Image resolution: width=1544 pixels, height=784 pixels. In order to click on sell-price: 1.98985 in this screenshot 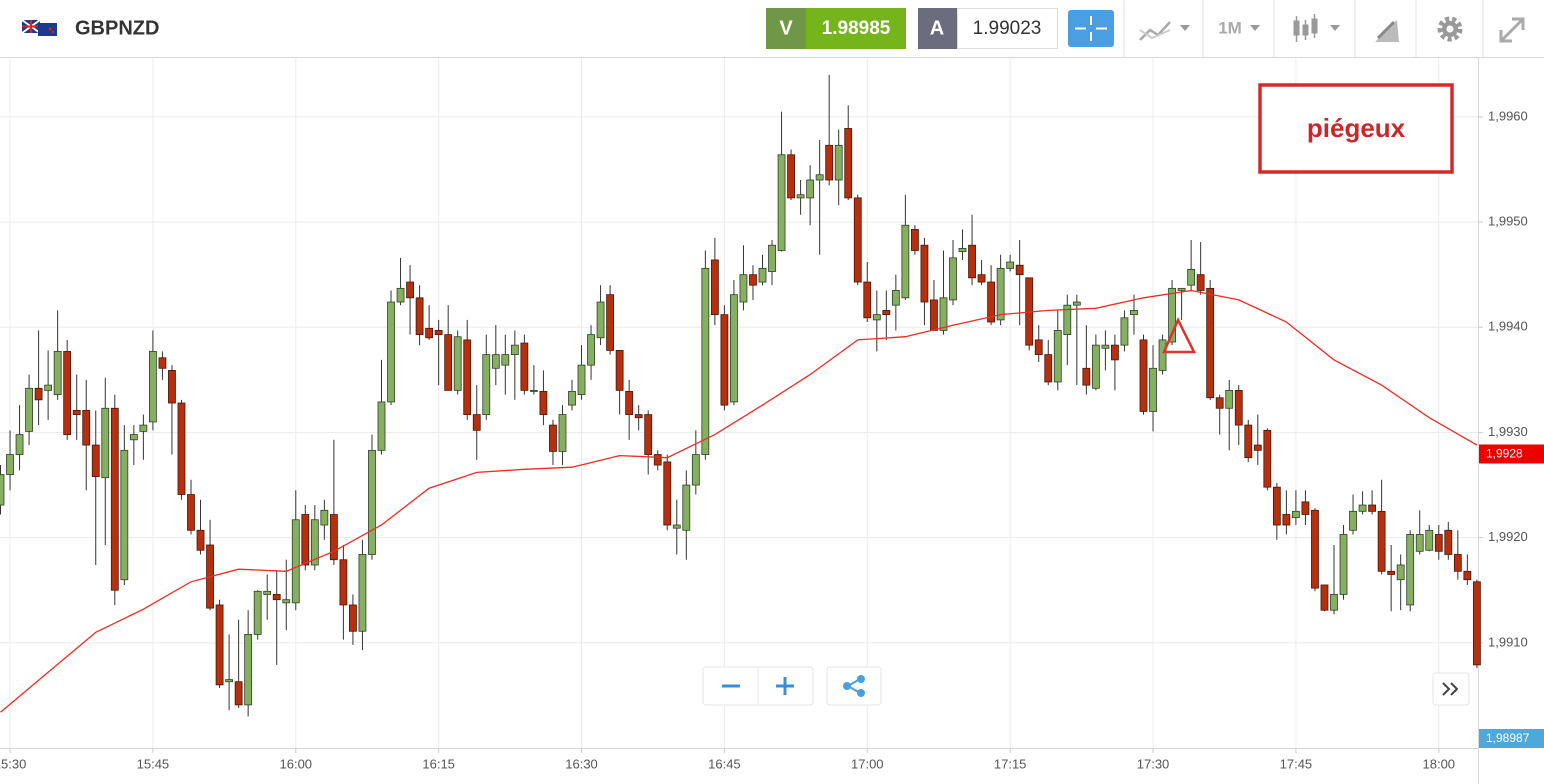, I will do `click(856, 28)`.